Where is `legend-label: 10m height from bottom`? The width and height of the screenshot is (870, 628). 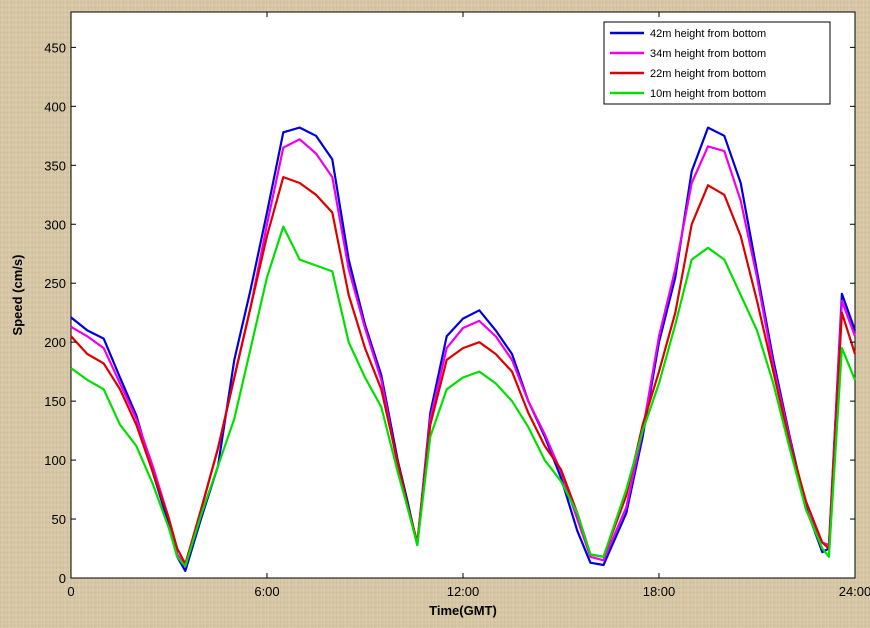
legend-label: 10m height from bottom is located at coordinates (708, 94).